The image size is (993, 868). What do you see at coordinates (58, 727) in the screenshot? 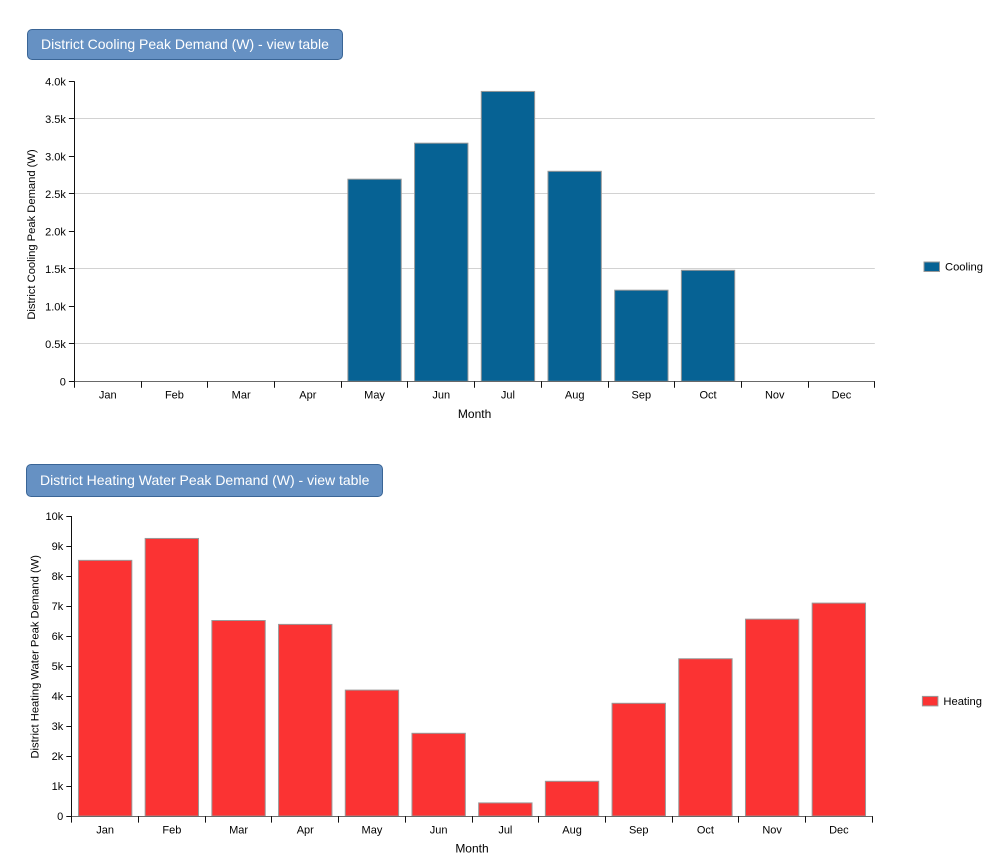
I see `svg-text: 3k` at bounding box center [58, 727].